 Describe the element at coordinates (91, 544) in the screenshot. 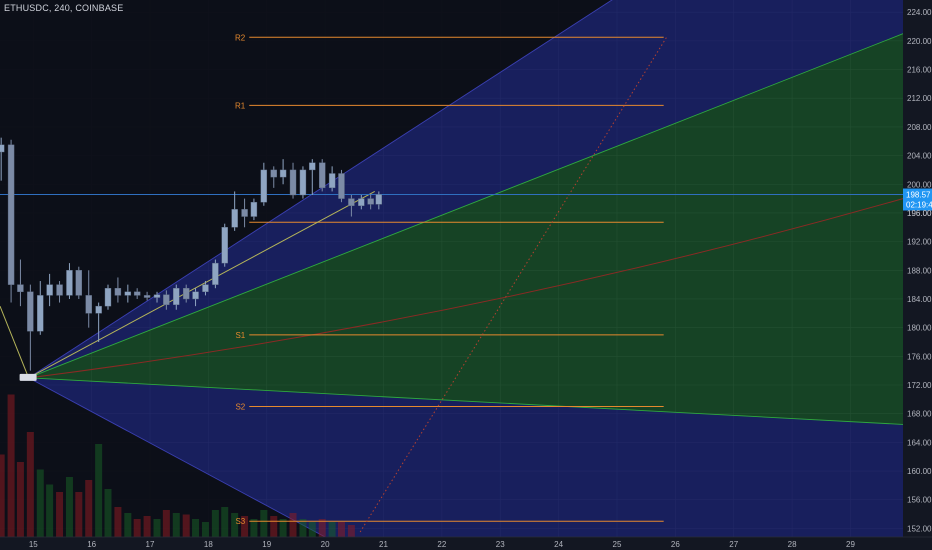

I see `time-tick-label: 16` at that location.